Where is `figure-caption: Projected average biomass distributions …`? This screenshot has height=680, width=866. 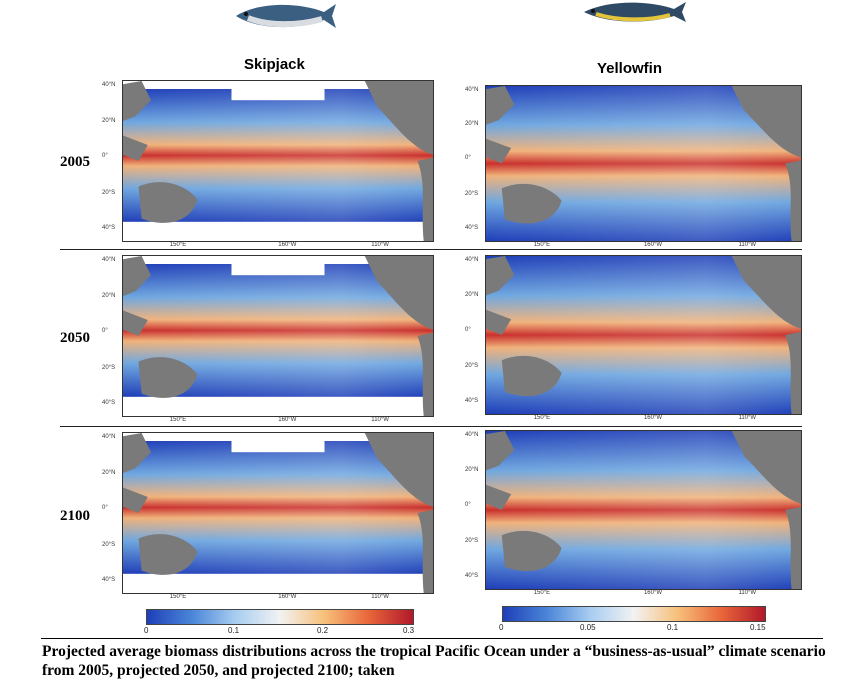
figure-caption: Projected average biomass distributions … is located at coordinates (434, 661).